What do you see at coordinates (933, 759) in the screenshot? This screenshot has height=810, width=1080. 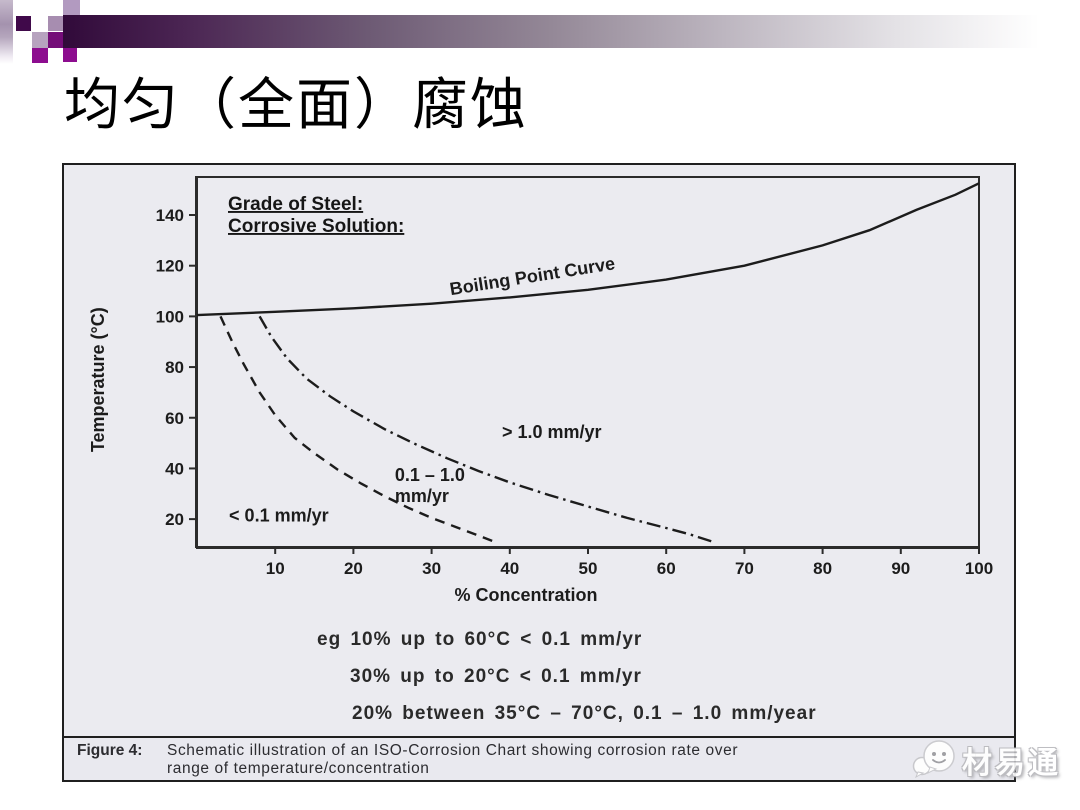 I see `chat-bubble-icon` at bounding box center [933, 759].